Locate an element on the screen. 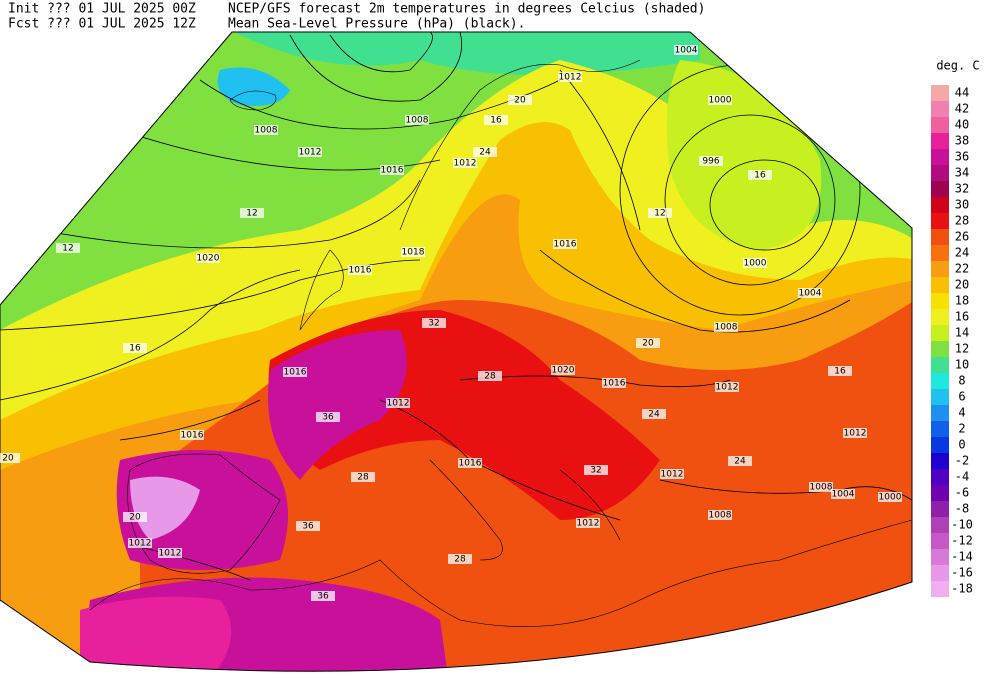  colorbar-tick-label: 34 is located at coordinates (962, 173).